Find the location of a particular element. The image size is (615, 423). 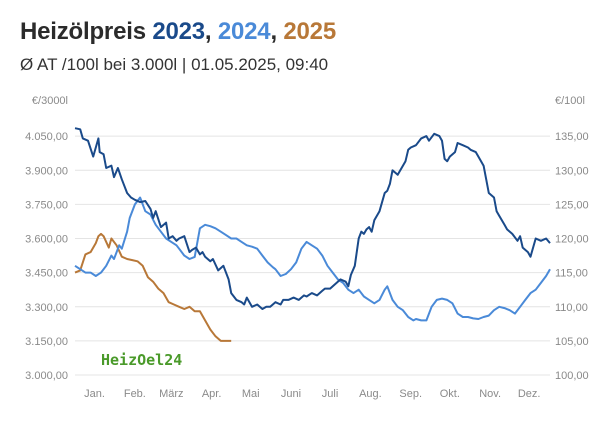

right-tick-label: 135,00 is located at coordinates (572, 137).